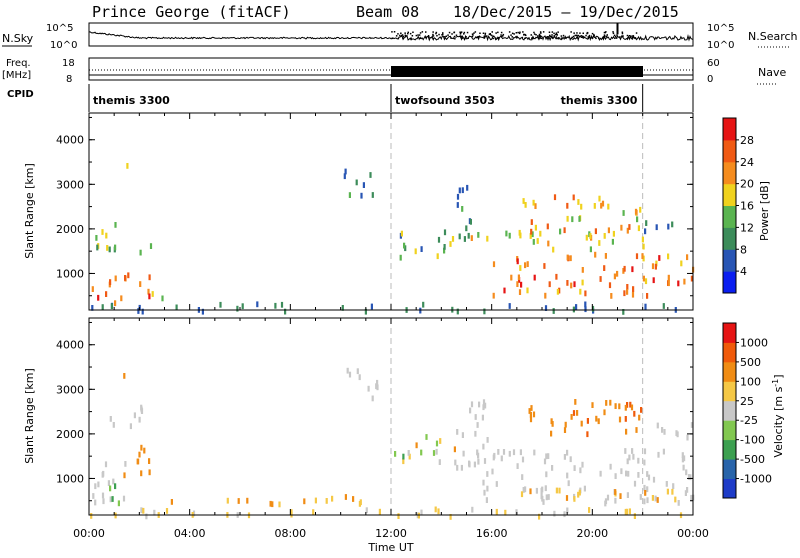 The height and width of the screenshot is (558, 800). I want to click on y-tick-label: 3000, so click(70, 389).